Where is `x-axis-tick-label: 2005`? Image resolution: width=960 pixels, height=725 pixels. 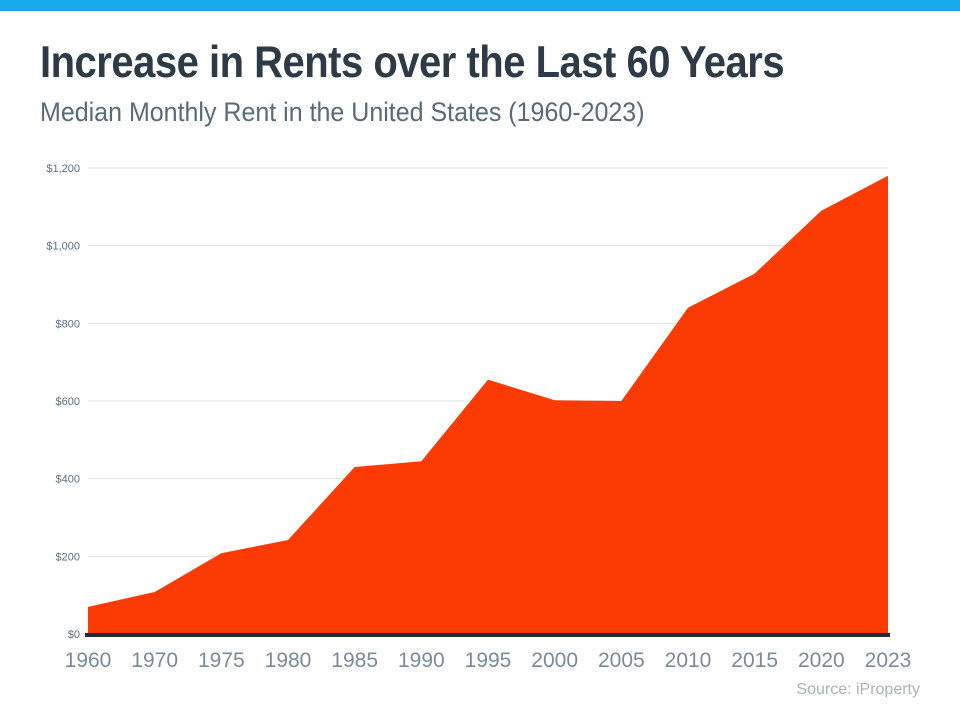 x-axis-tick-label: 2005 is located at coordinates (621, 660).